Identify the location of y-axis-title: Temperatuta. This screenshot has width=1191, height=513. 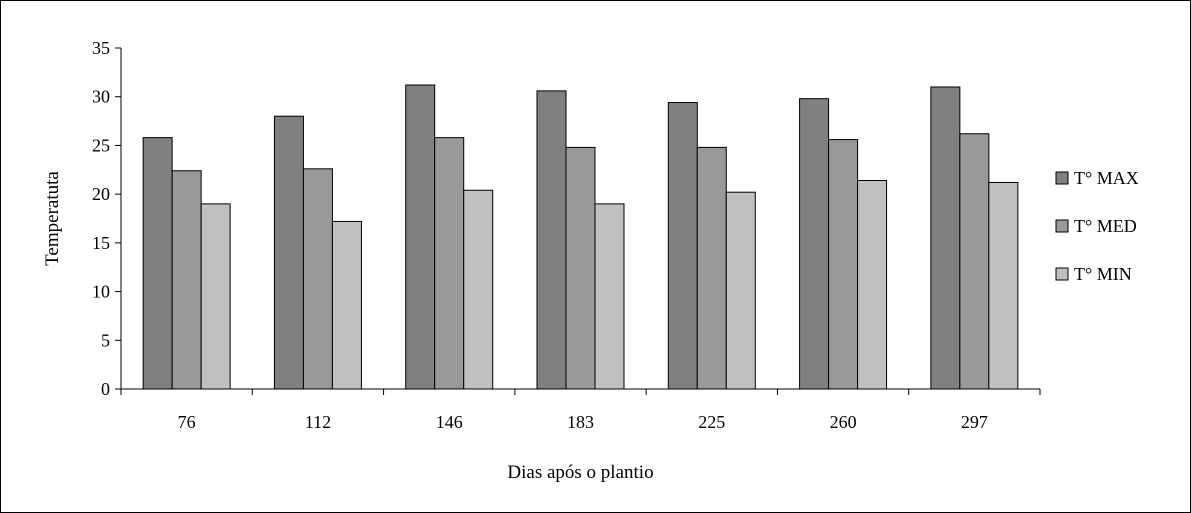
(52, 218).